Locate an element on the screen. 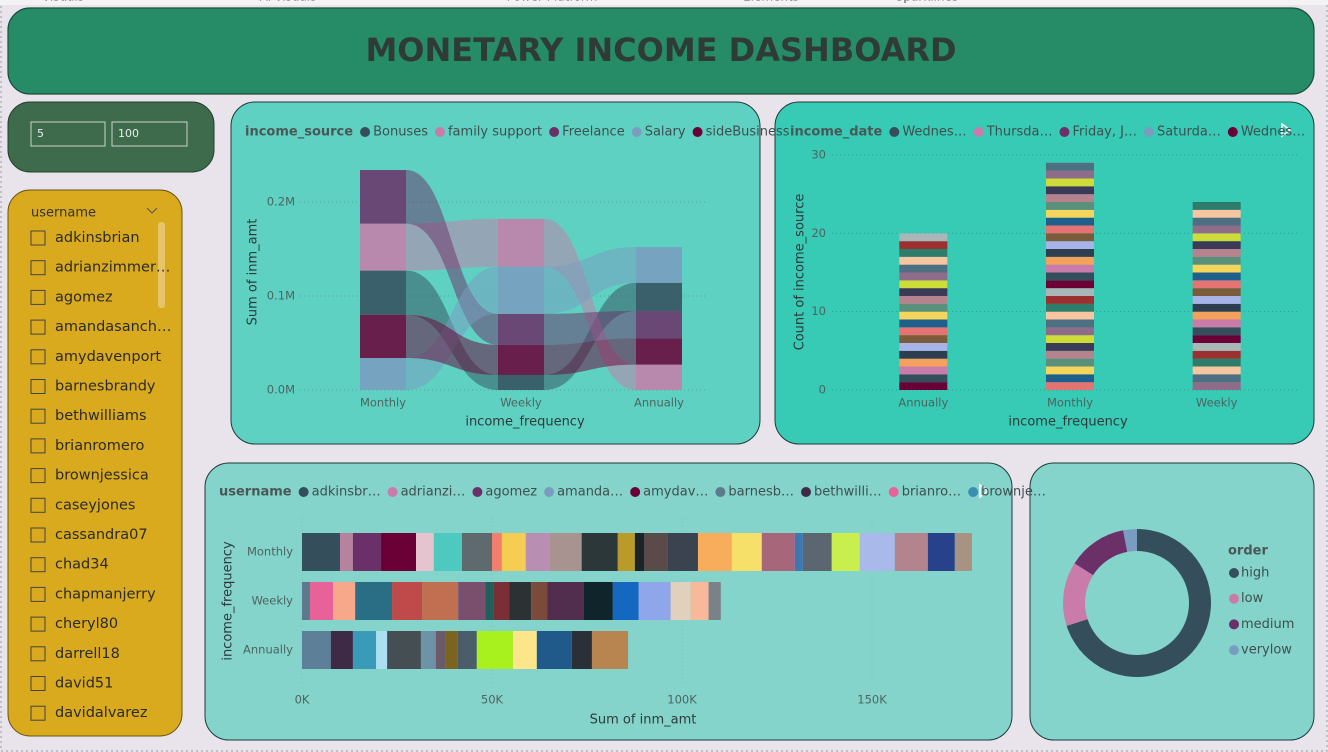 The image size is (1328, 752). max-input is located at coordinates (149, 134).